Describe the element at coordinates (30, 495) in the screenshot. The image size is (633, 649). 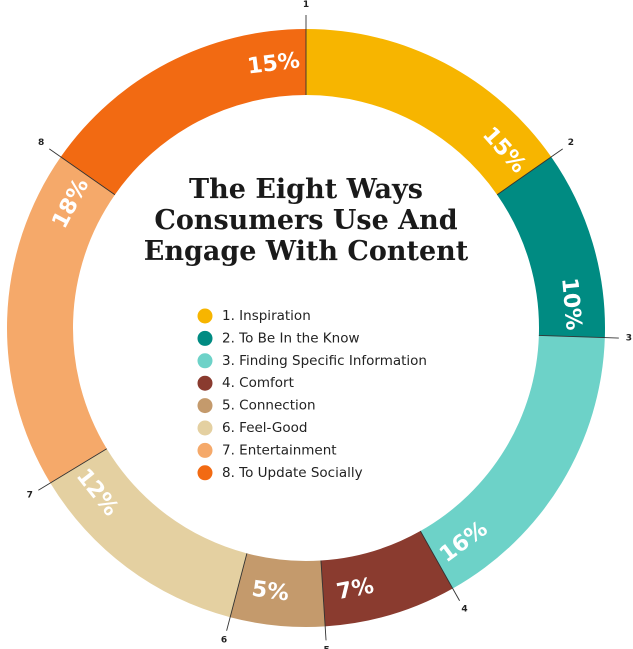
I see `segment-number-7: 7` at that location.